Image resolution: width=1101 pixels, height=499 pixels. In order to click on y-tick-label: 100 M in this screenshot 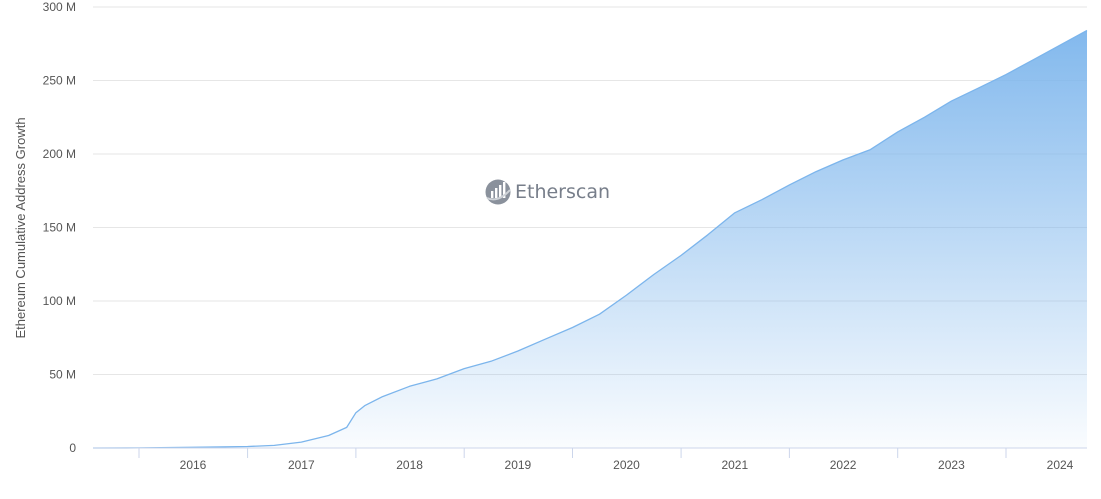, I will do `click(59, 301)`.